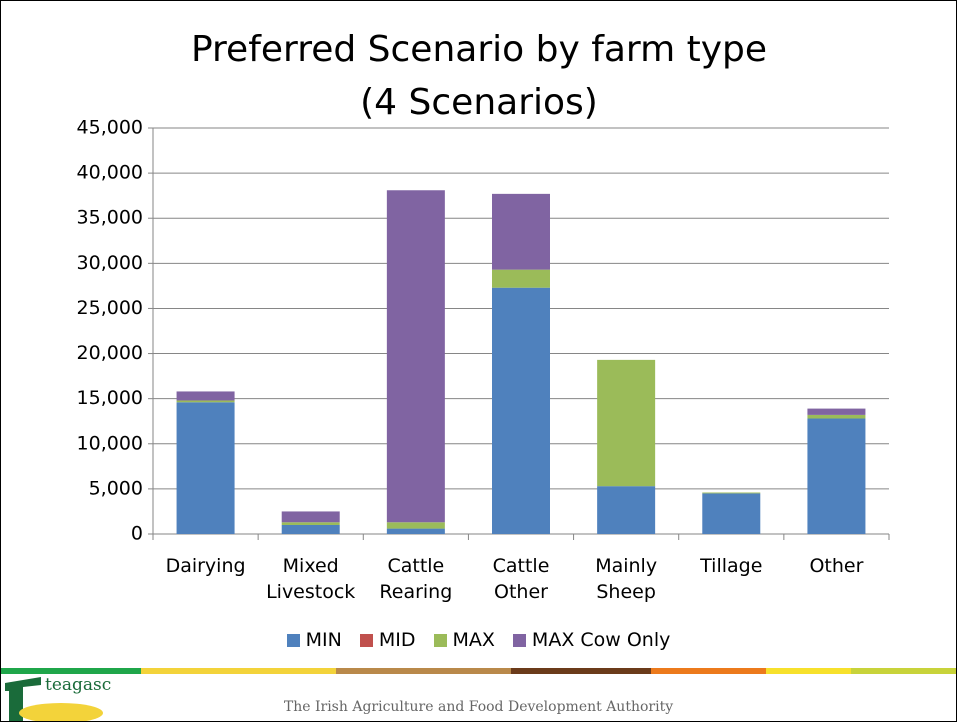  I want to click on logo-mark, so click(54, 699).